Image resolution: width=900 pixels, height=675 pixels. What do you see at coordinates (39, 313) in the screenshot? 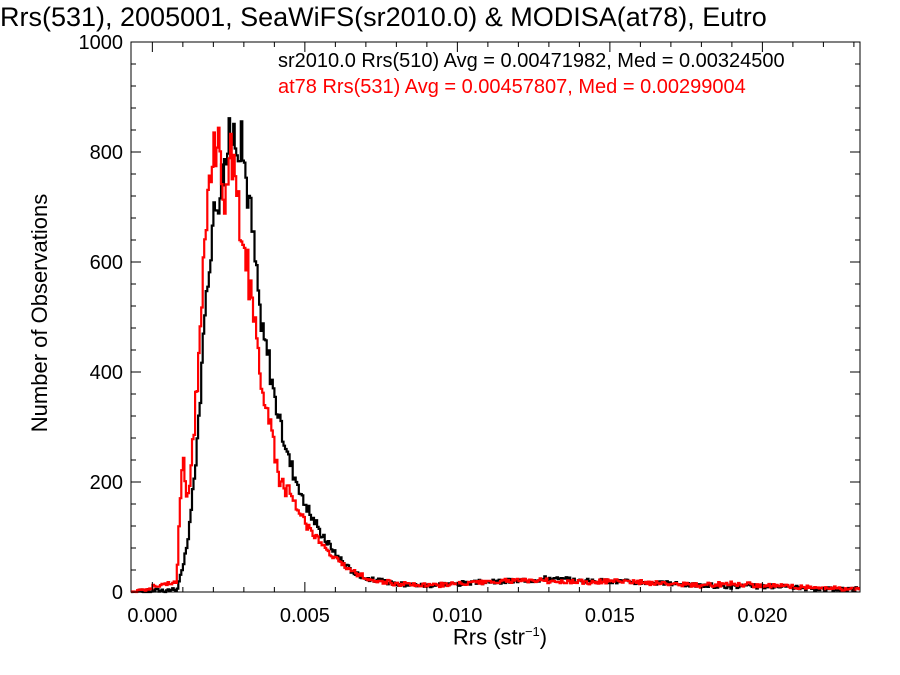
I see `y-axis-label: Number of Observations` at bounding box center [39, 313].